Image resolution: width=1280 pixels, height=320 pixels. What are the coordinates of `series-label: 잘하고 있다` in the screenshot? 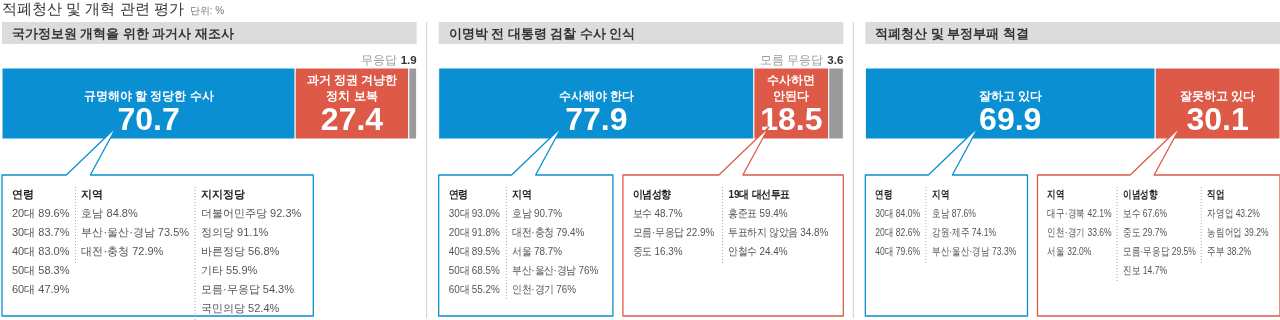 It's located at (1010, 96).